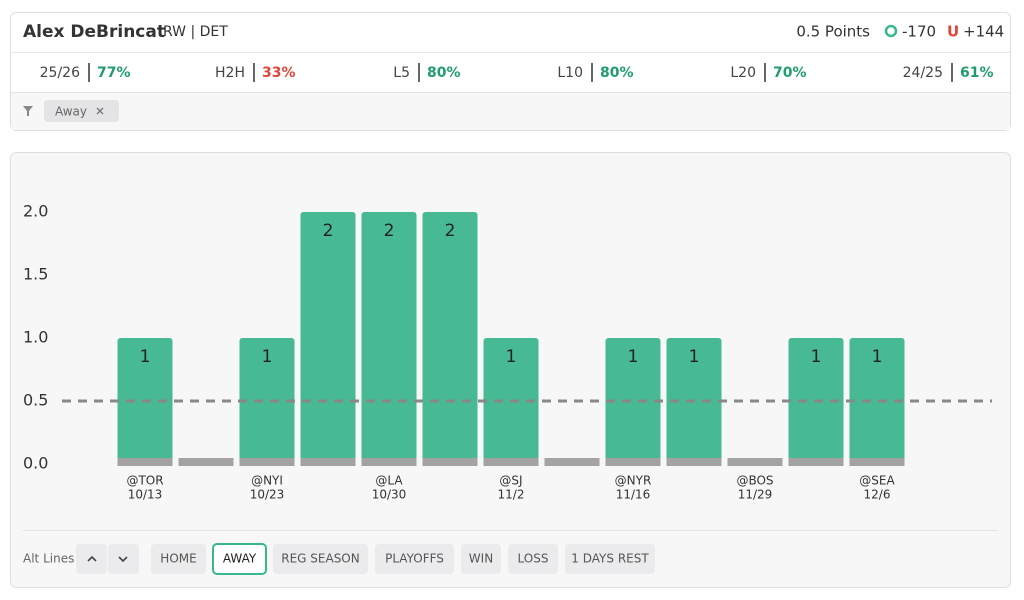 Image resolution: width=1024 pixels, height=600 pixels. I want to click on filter-button-label: PLAYOFFS, so click(414, 559).